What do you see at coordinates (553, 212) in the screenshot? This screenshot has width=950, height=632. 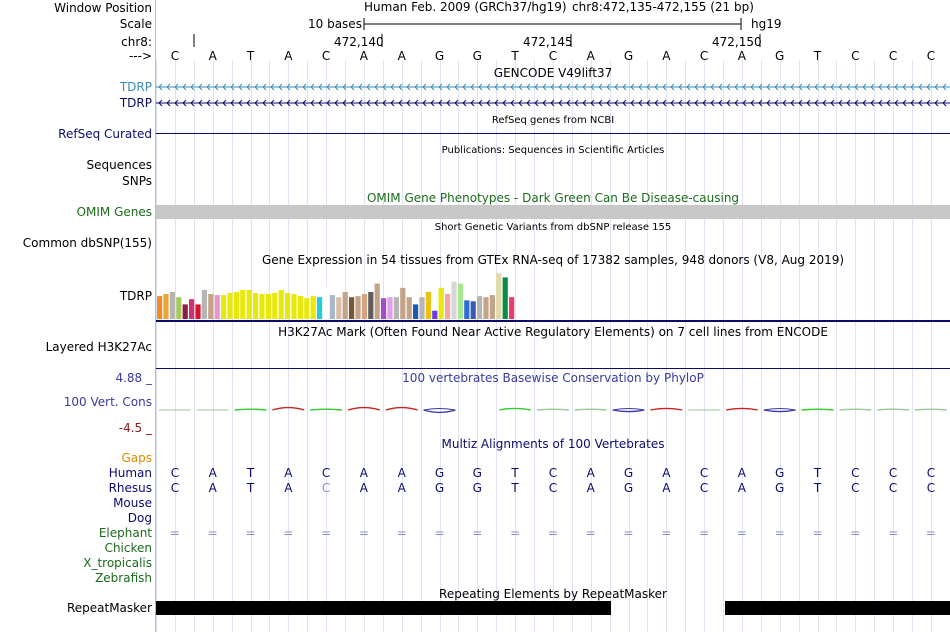 I see `omim-phenotype-bar` at bounding box center [553, 212].